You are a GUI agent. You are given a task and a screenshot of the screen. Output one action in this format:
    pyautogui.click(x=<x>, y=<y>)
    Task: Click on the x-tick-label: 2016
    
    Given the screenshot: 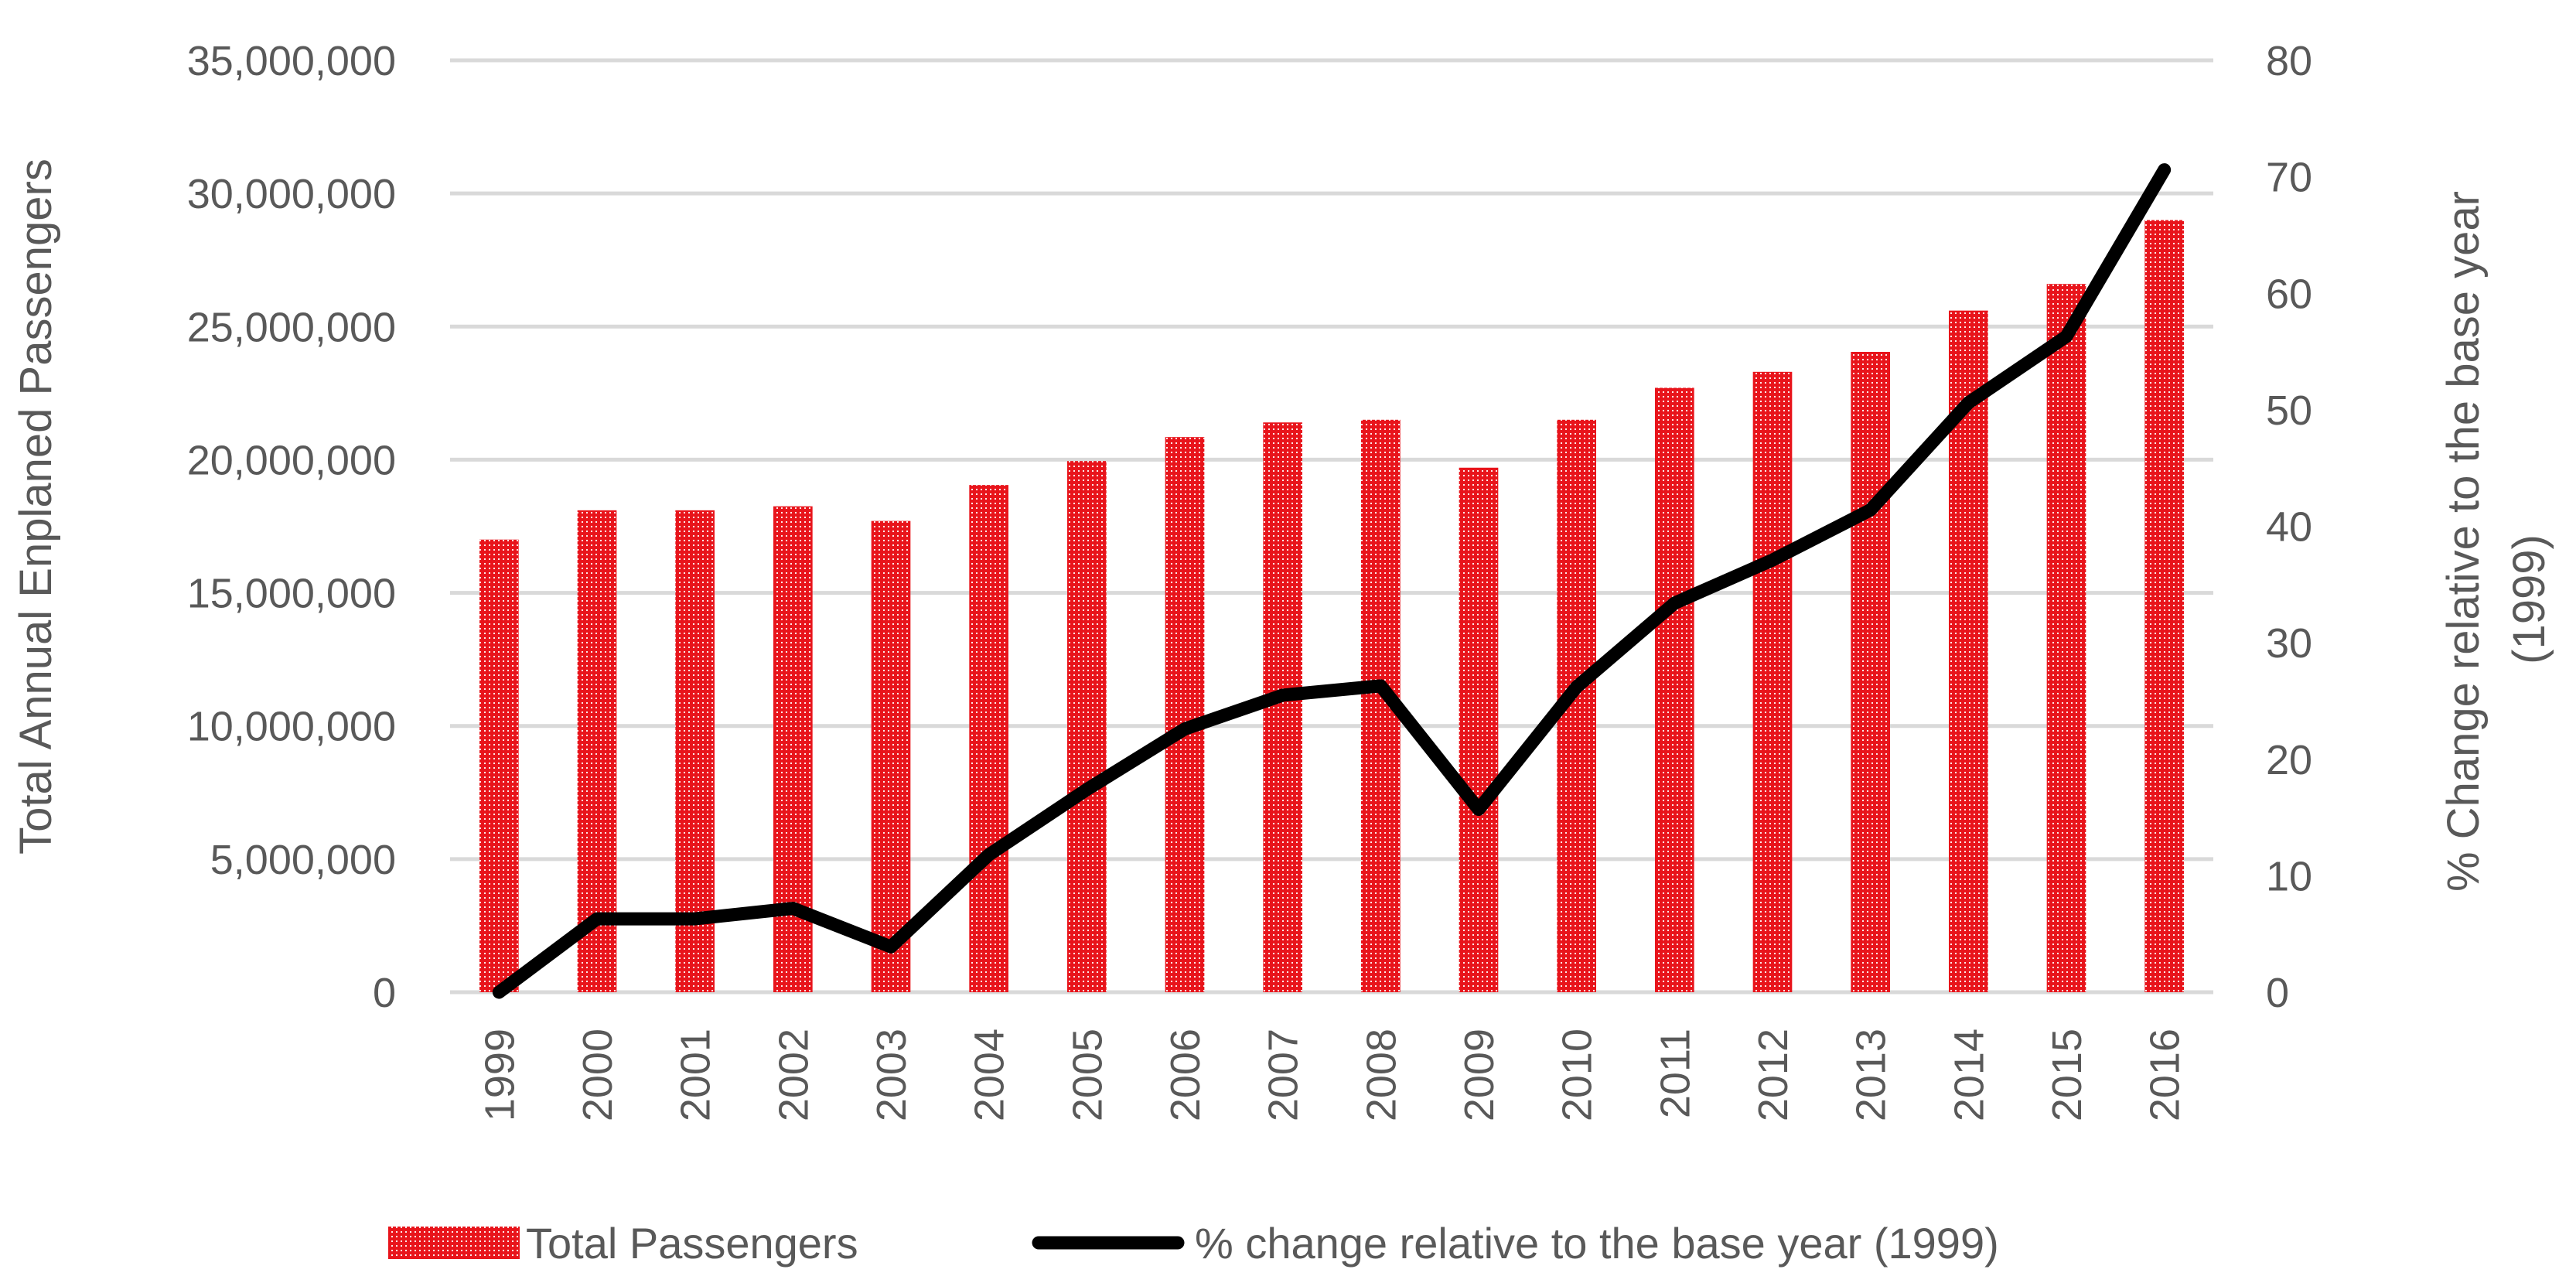 What is the action you would take?
    pyautogui.click(x=2165, y=1075)
    